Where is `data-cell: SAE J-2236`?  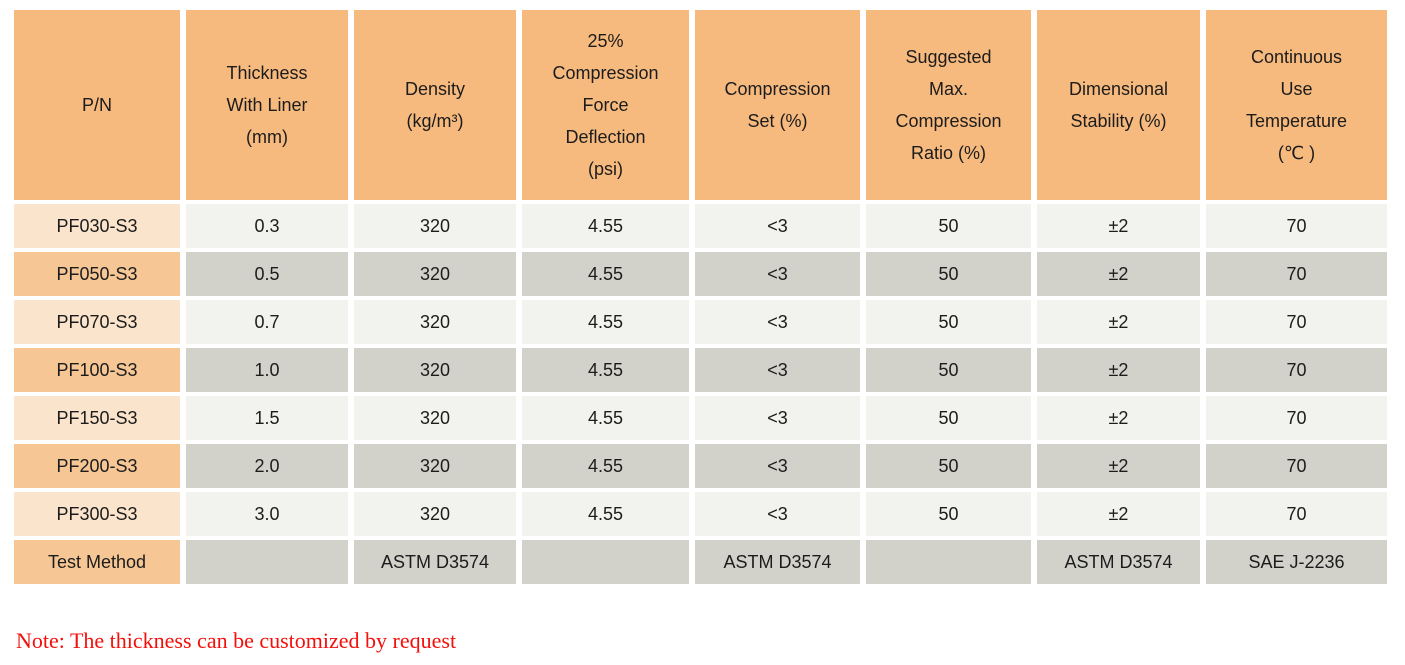 data-cell: SAE J-2236 is located at coordinates (1296, 562).